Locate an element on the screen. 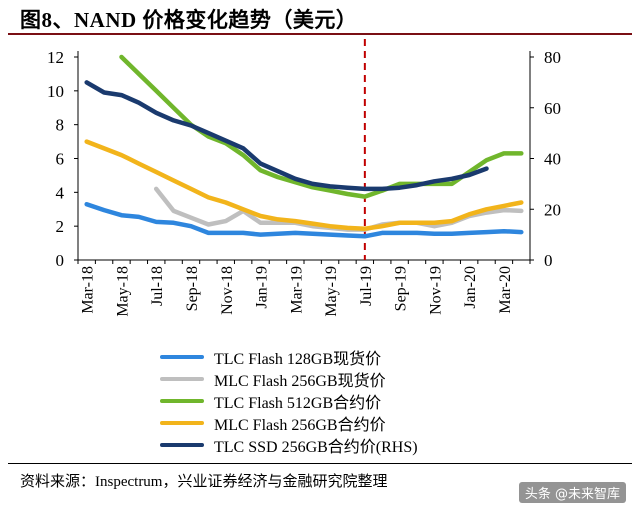 The width and height of the screenshot is (640, 510). y-left-tick-label: 10 is located at coordinates (55, 91).